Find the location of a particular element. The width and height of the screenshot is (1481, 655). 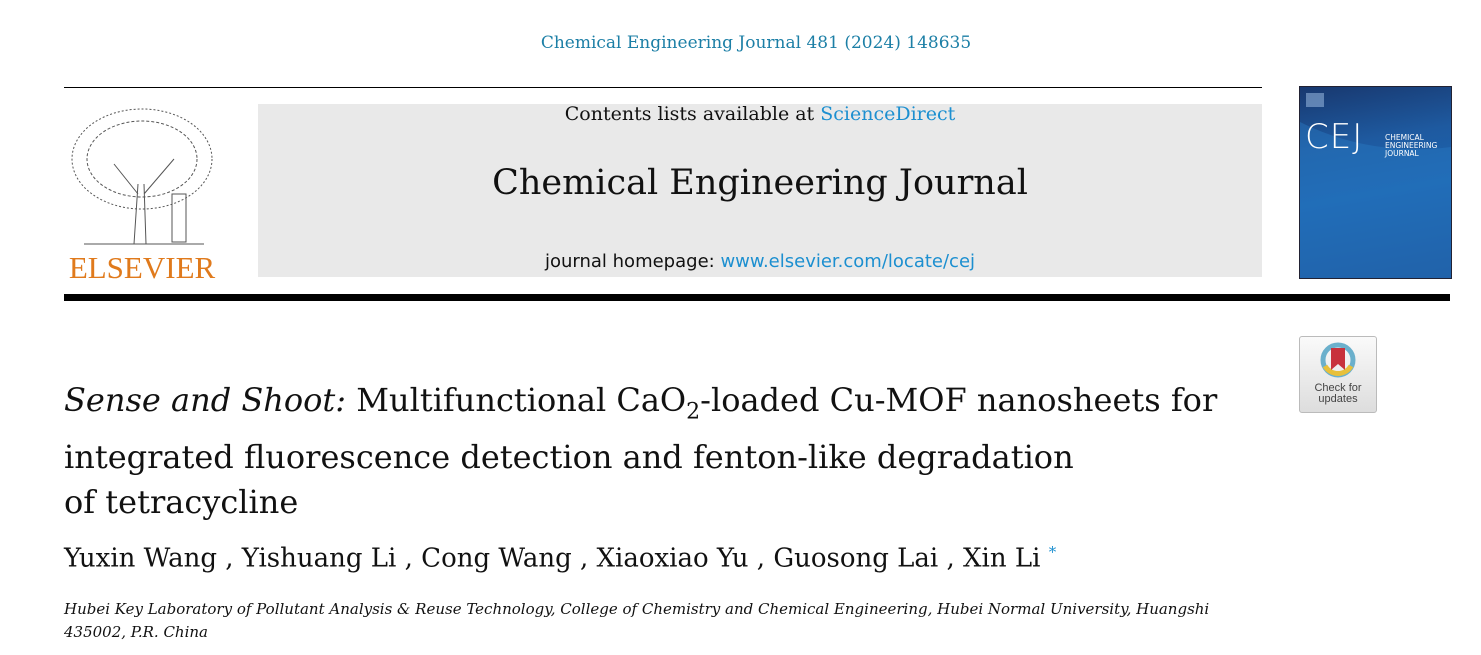

sciencedirect-link: ScienceDirect is located at coordinates (888, 114).